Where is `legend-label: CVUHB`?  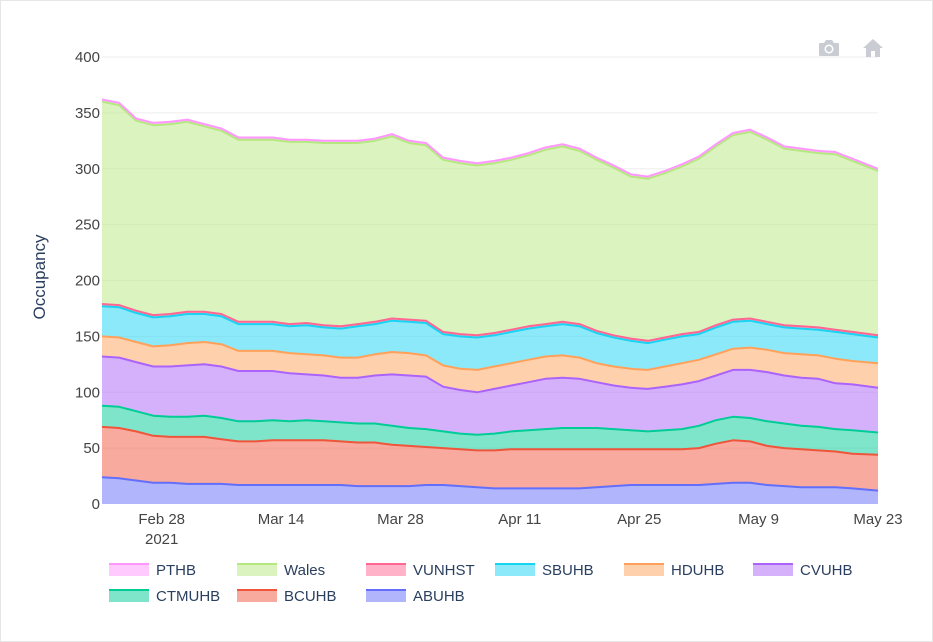
legend-label: CVUHB is located at coordinates (826, 570).